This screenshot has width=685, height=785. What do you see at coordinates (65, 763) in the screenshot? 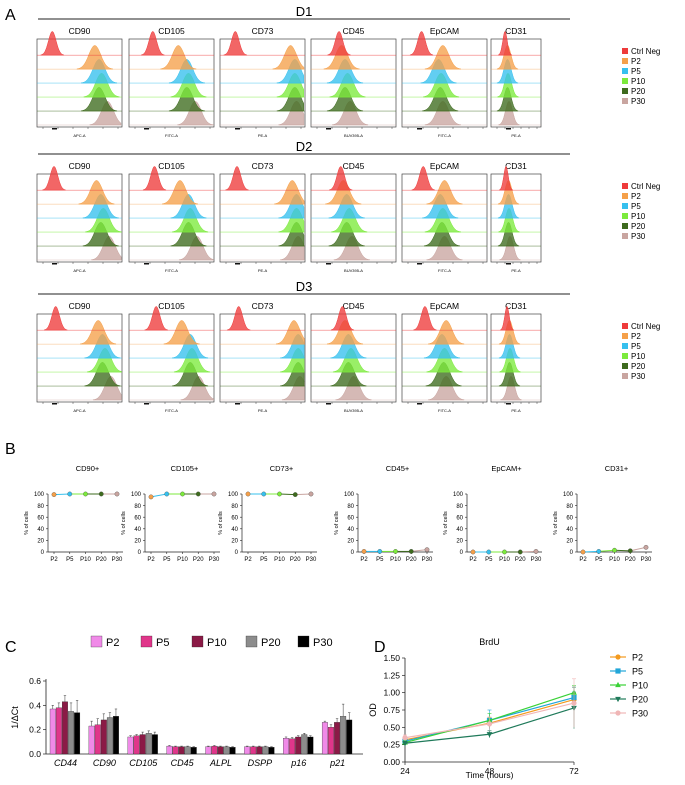
I see `x-tick-label: CD44` at bounding box center [65, 763].